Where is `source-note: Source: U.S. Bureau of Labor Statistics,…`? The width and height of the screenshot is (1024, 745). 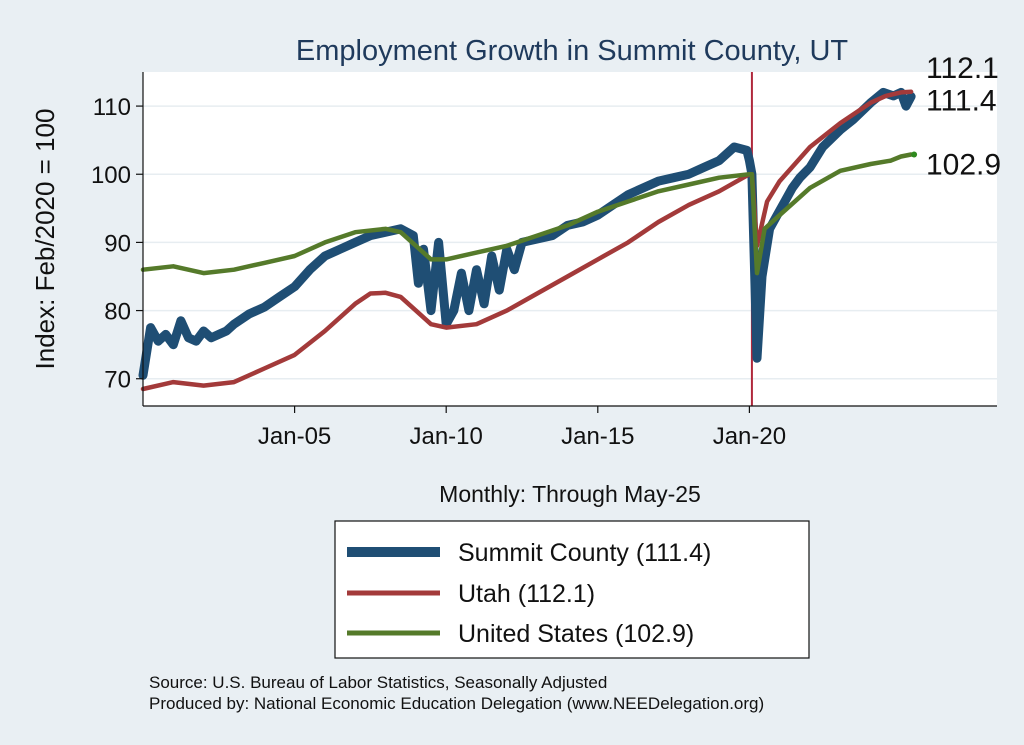
source-note: Source: U.S. Bureau of Labor Statistics,… is located at coordinates (378, 682).